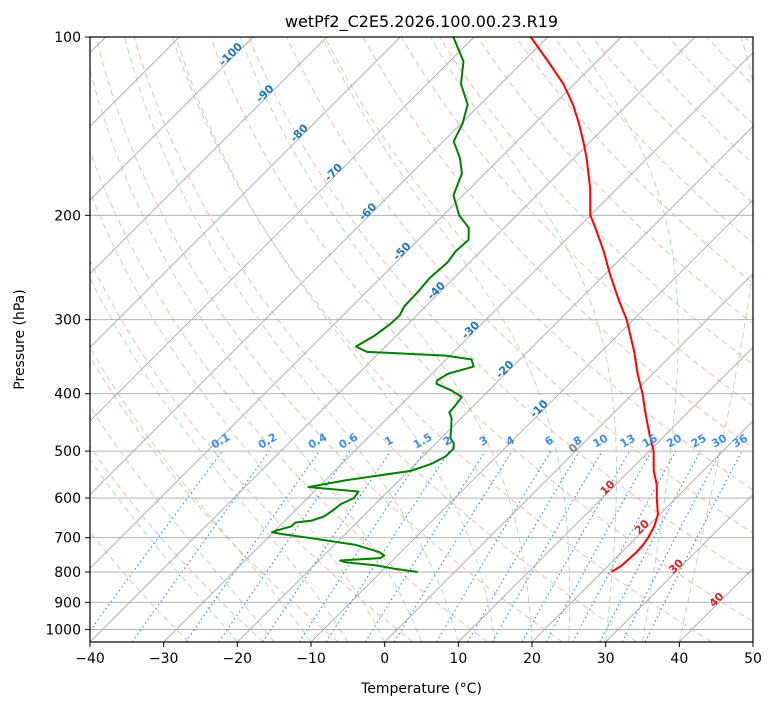 Image resolution: width=775 pixels, height=708 pixels. Describe the element at coordinates (67, 452) in the screenshot. I see `y-tick-label-5: 500` at that location.